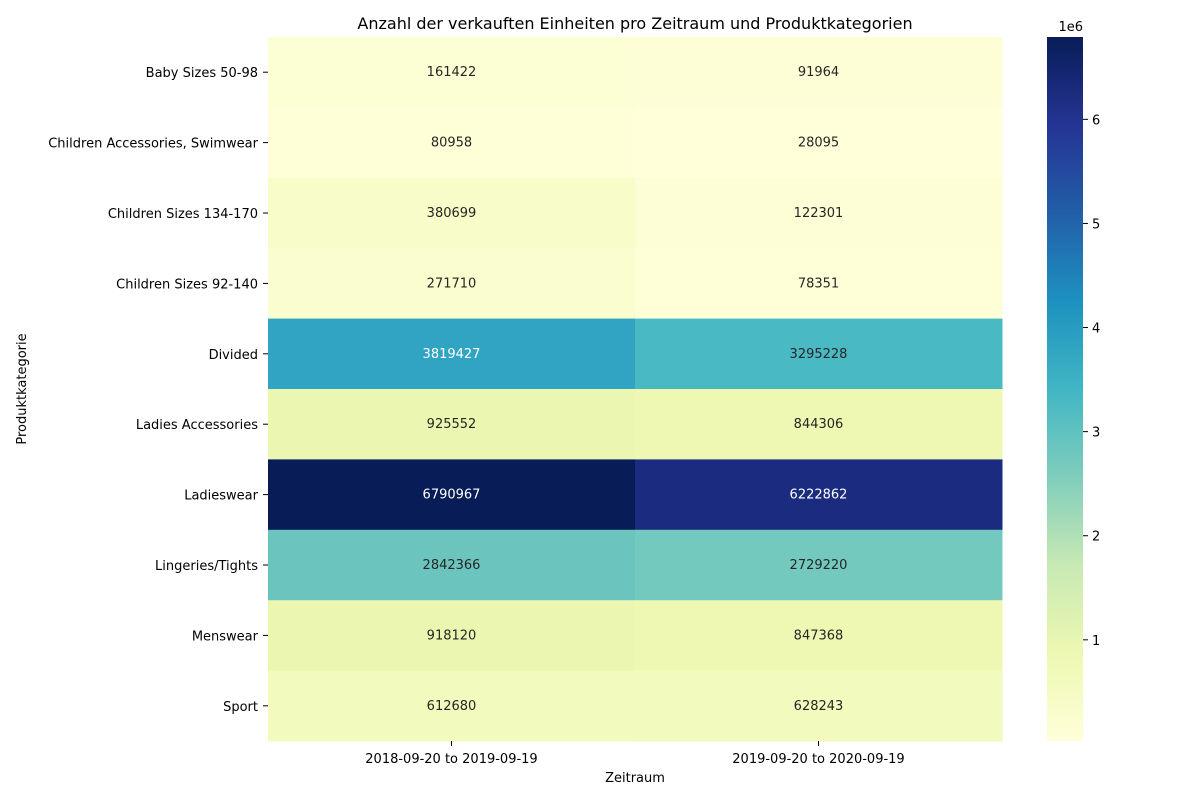 This screenshot has width=1200, height=800. Describe the element at coordinates (240, 707) in the screenshot. I see `y-tick-label: Sport` at that location.